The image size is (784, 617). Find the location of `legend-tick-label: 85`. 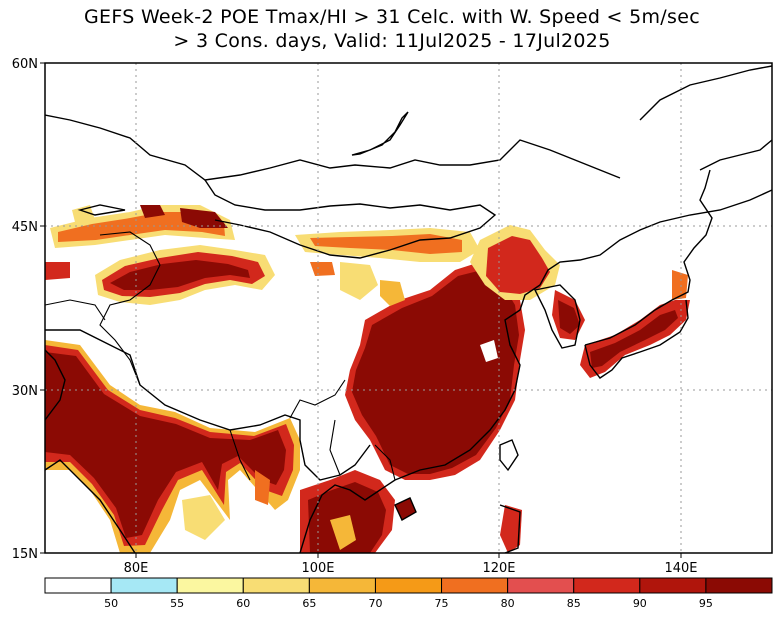

legend-tick-label: 85 is located at coordinates (574, 603).